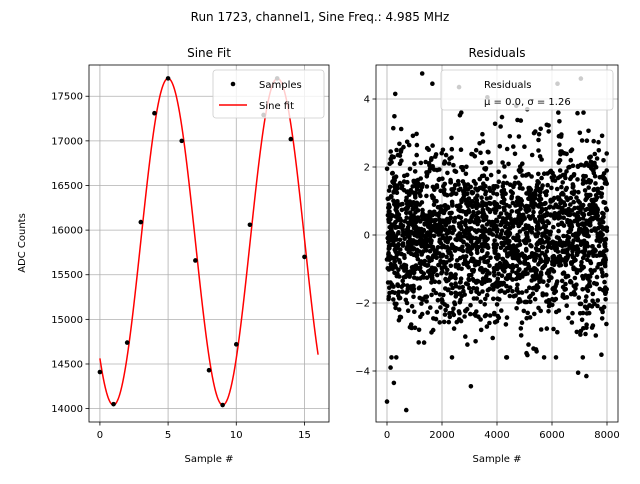  I want to click on legend-samples-label: Samples, so click(280, 85).